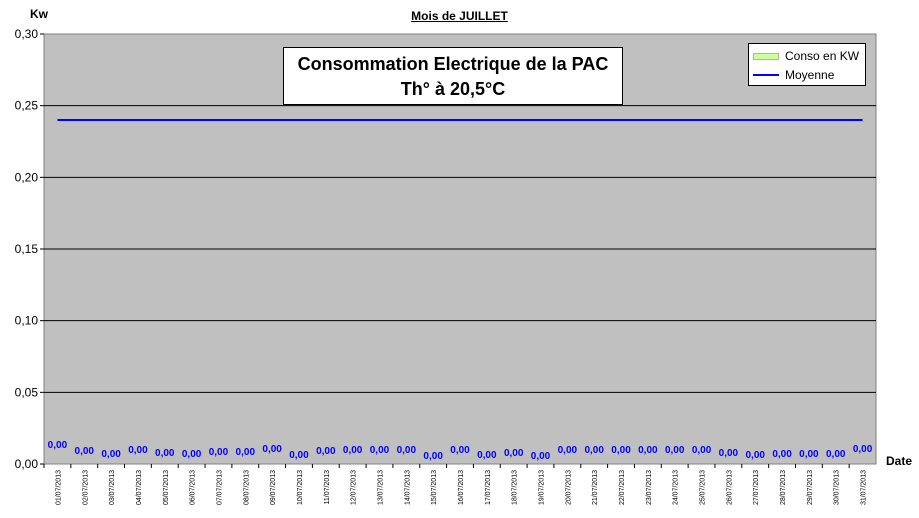 This screenshot has height=518, width=919. Describe the element at coordinates (434, 487) in the screenshot. I see `x-tick-label: 15/07/2013` at that location.